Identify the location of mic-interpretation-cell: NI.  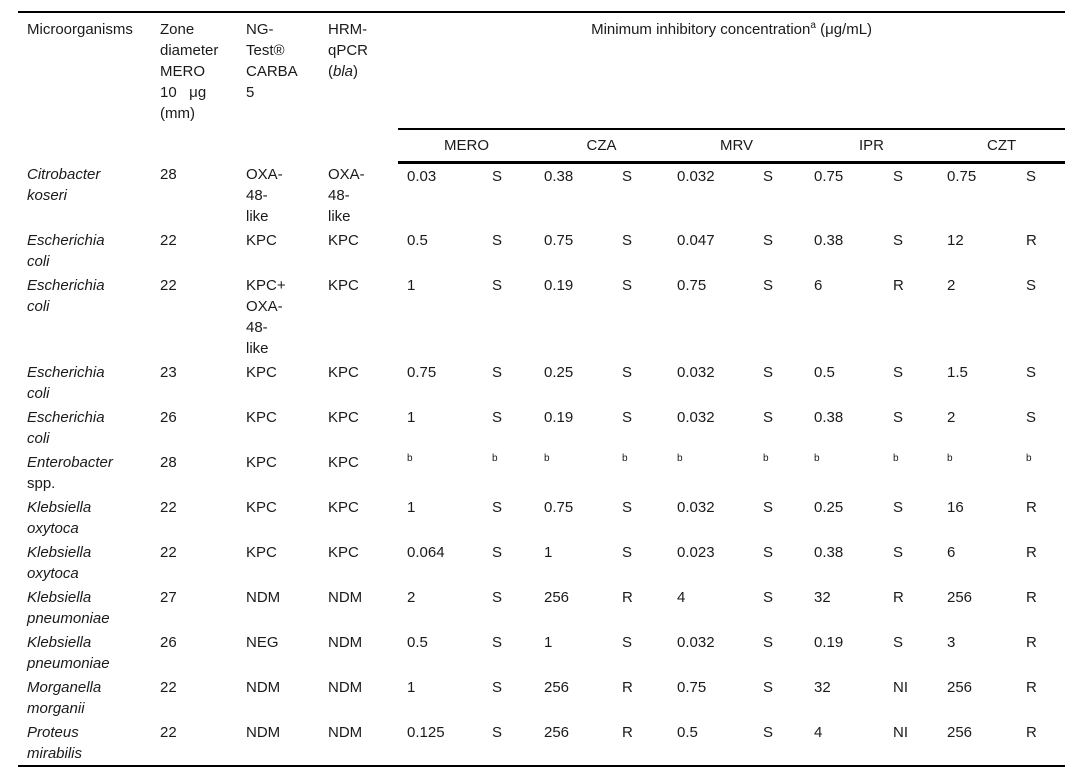
(900, 732).